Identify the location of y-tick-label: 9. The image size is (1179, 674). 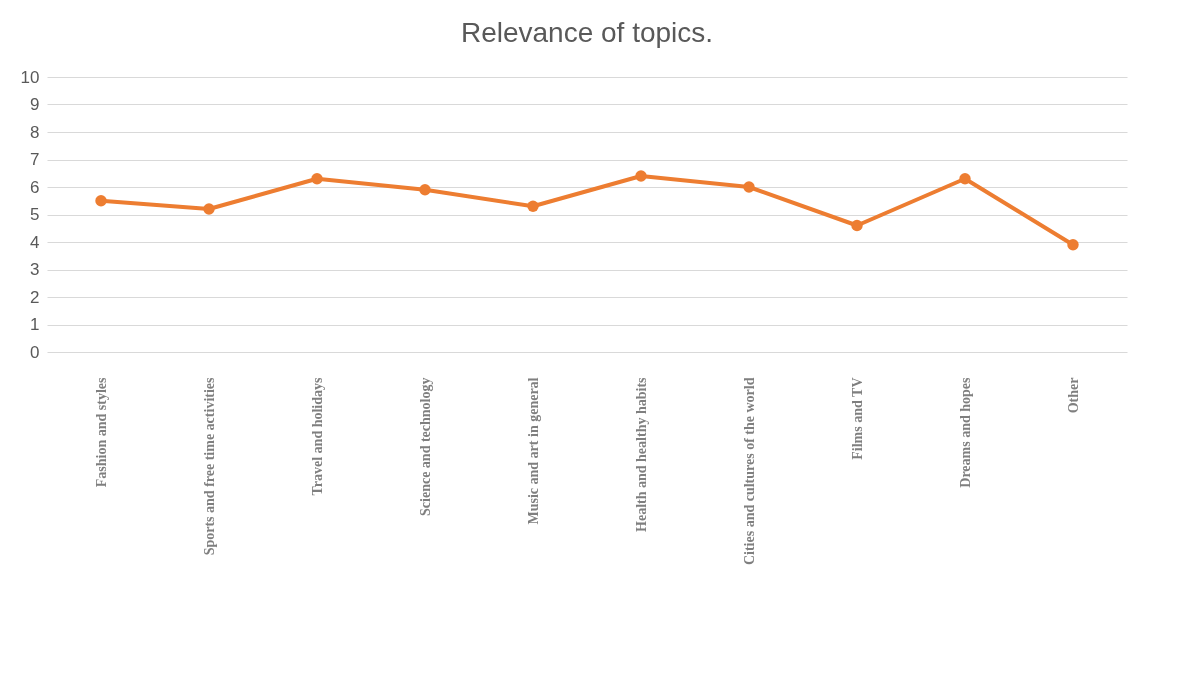
(35, 104).